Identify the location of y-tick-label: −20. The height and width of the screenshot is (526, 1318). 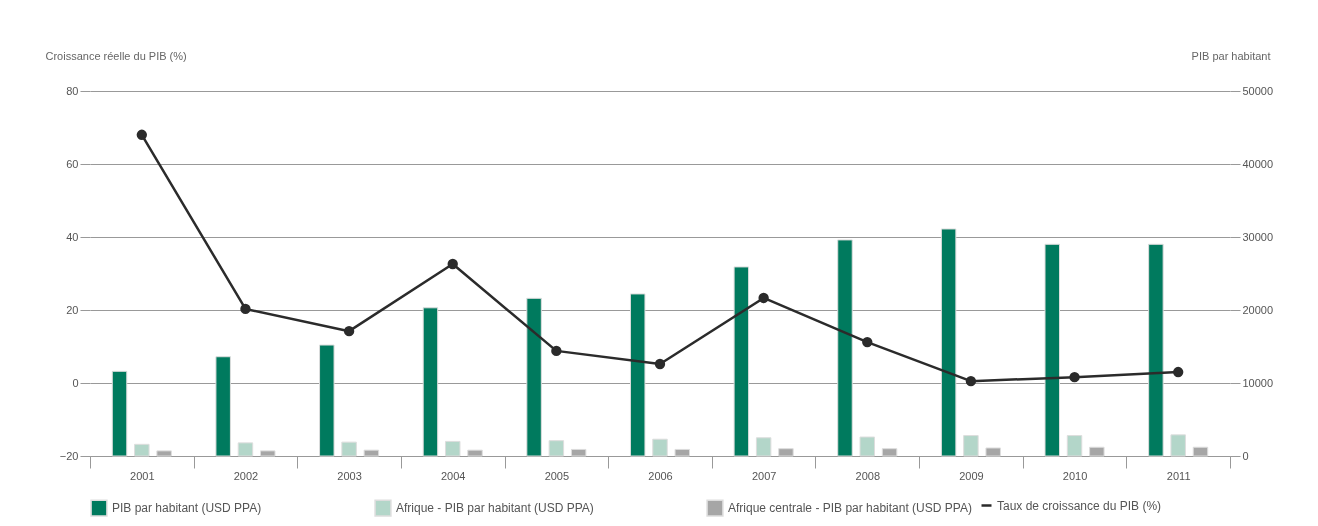
(69, 455).